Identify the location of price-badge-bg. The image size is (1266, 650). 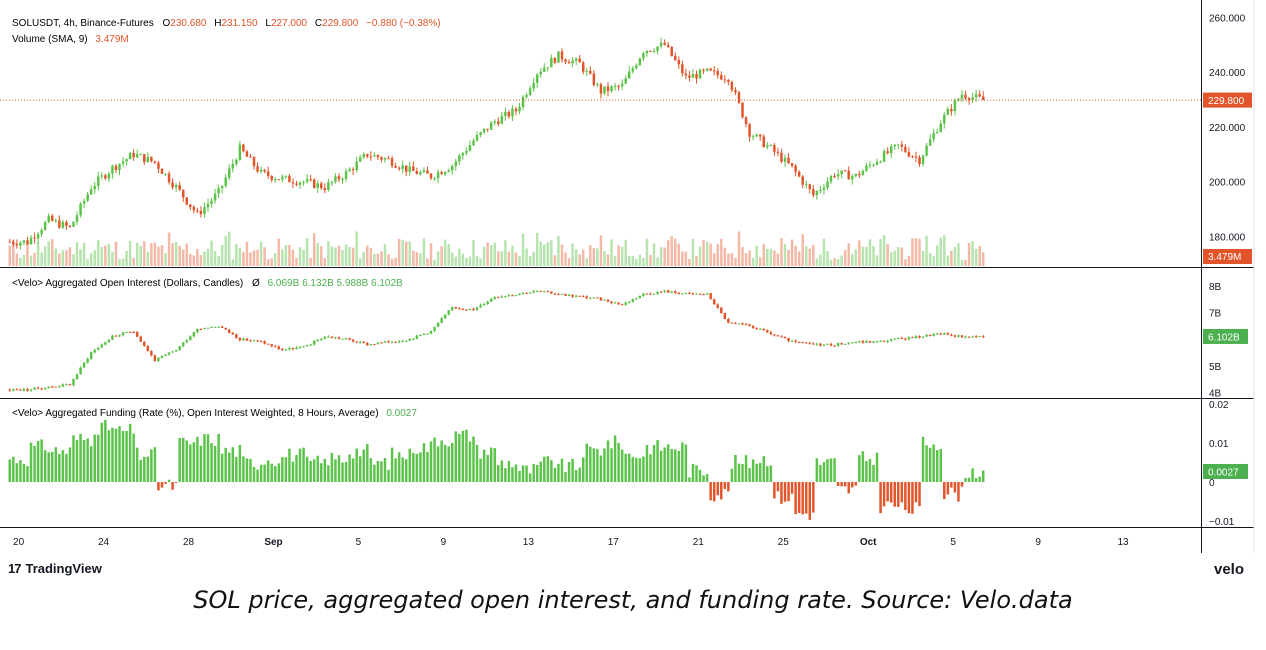
(1227, 100).